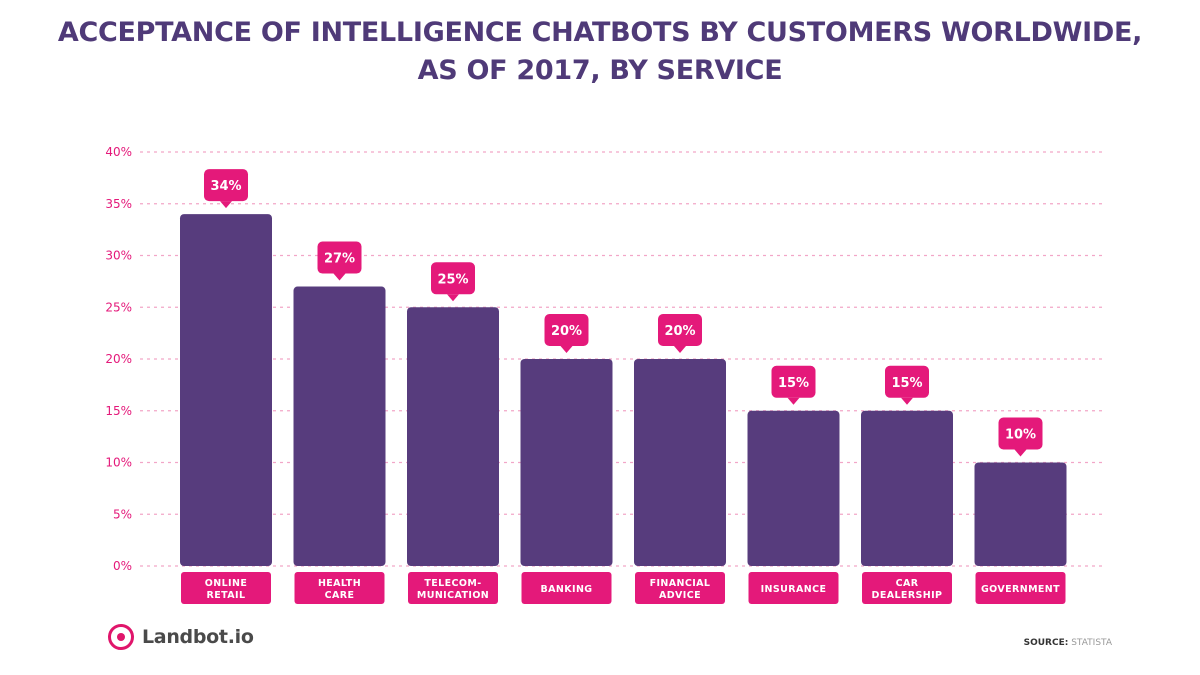  I want to click on source-value: STATISTA, so click(1091, 643).